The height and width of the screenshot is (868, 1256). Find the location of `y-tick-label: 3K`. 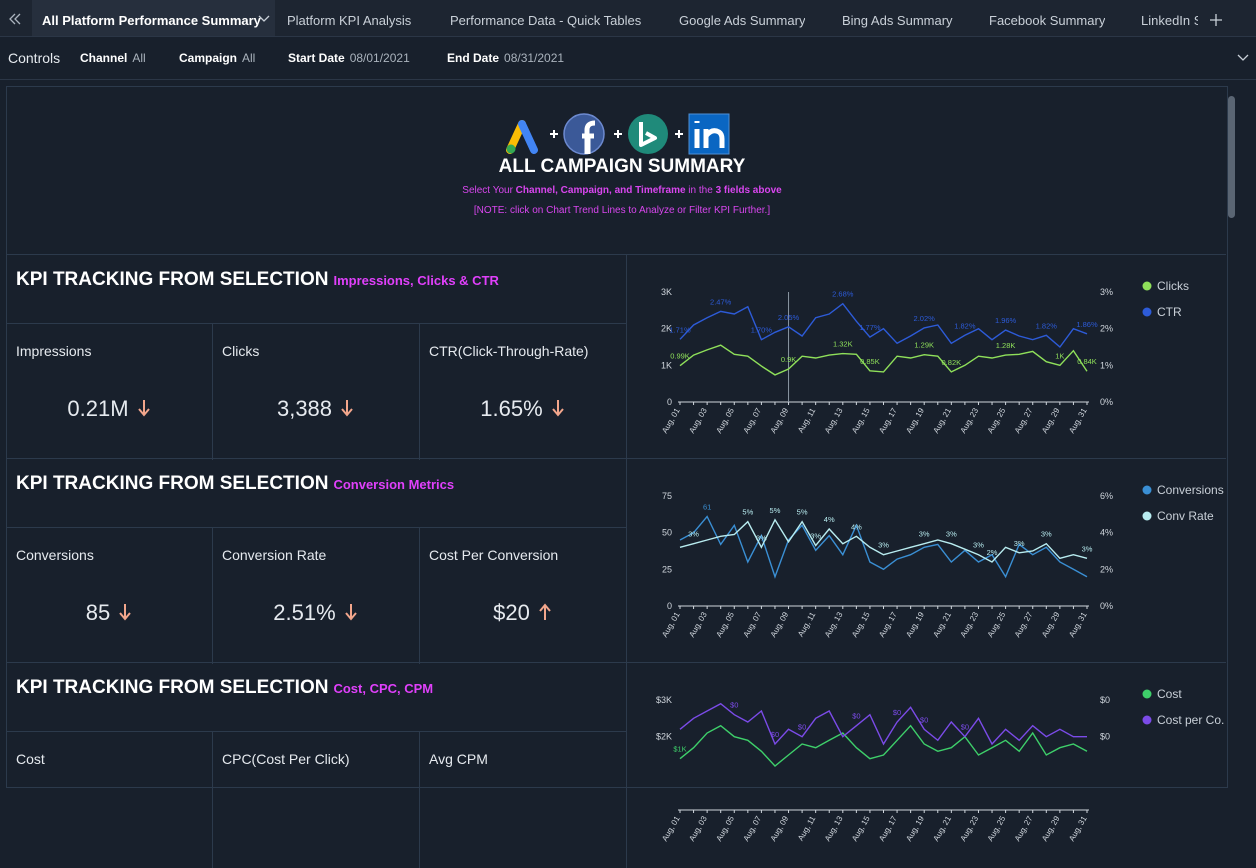

y-tick-label: 3K is located at coordinates (666, 292).